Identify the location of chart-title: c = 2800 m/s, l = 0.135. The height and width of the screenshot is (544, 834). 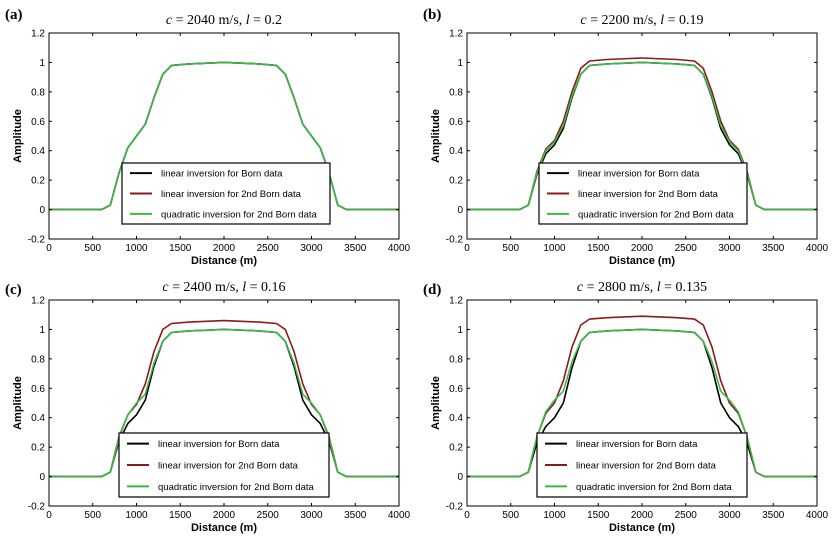
(642, 287).